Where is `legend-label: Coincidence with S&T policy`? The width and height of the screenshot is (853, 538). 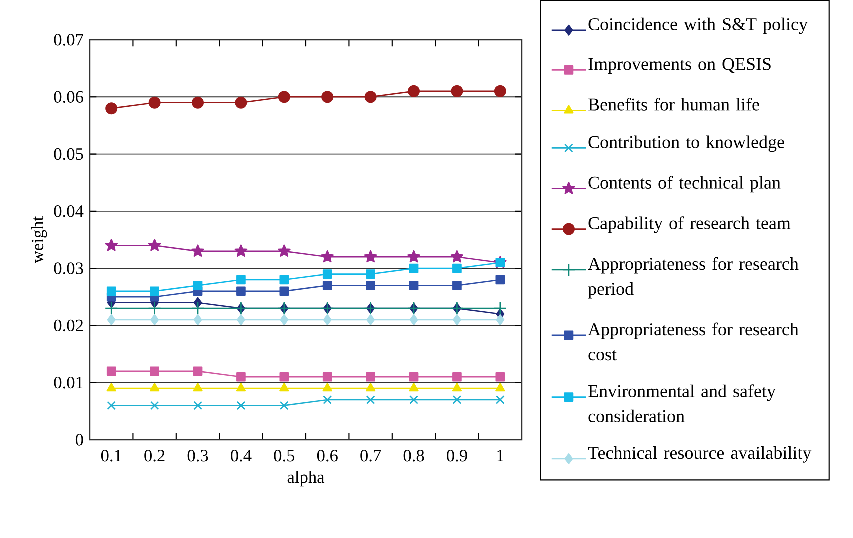 legend-label: Coincidence with S&T policy is located at coordinates (698, 26).